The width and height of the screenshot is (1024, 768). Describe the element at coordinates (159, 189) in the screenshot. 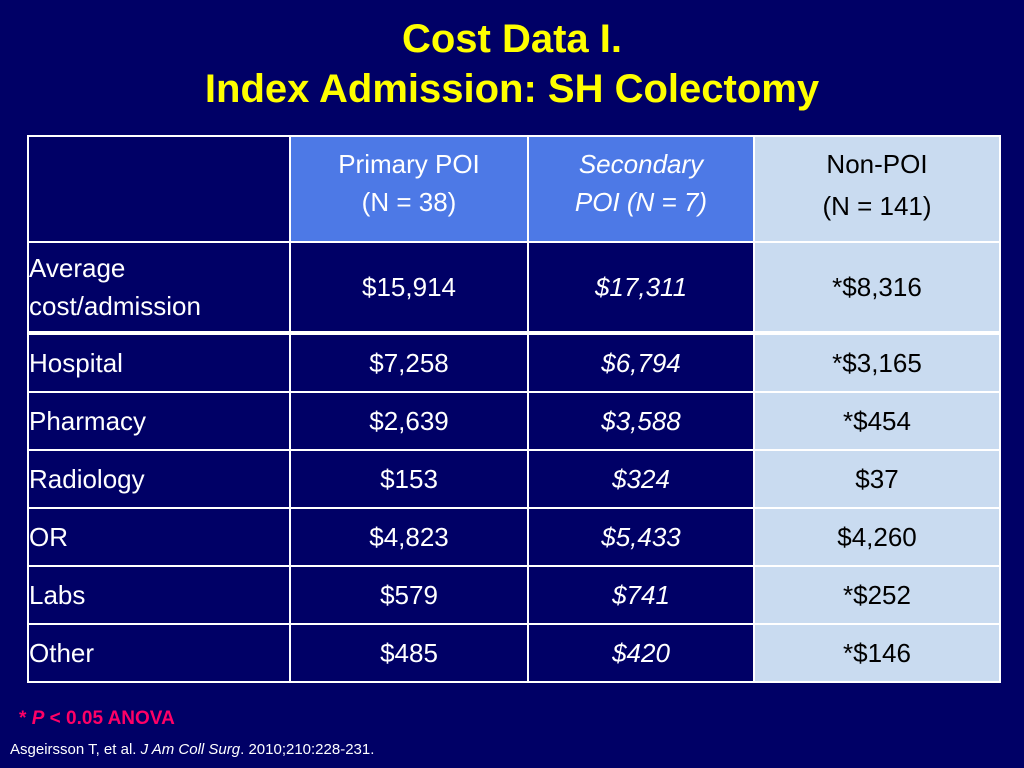

I see `header-corner-cell` at that location.